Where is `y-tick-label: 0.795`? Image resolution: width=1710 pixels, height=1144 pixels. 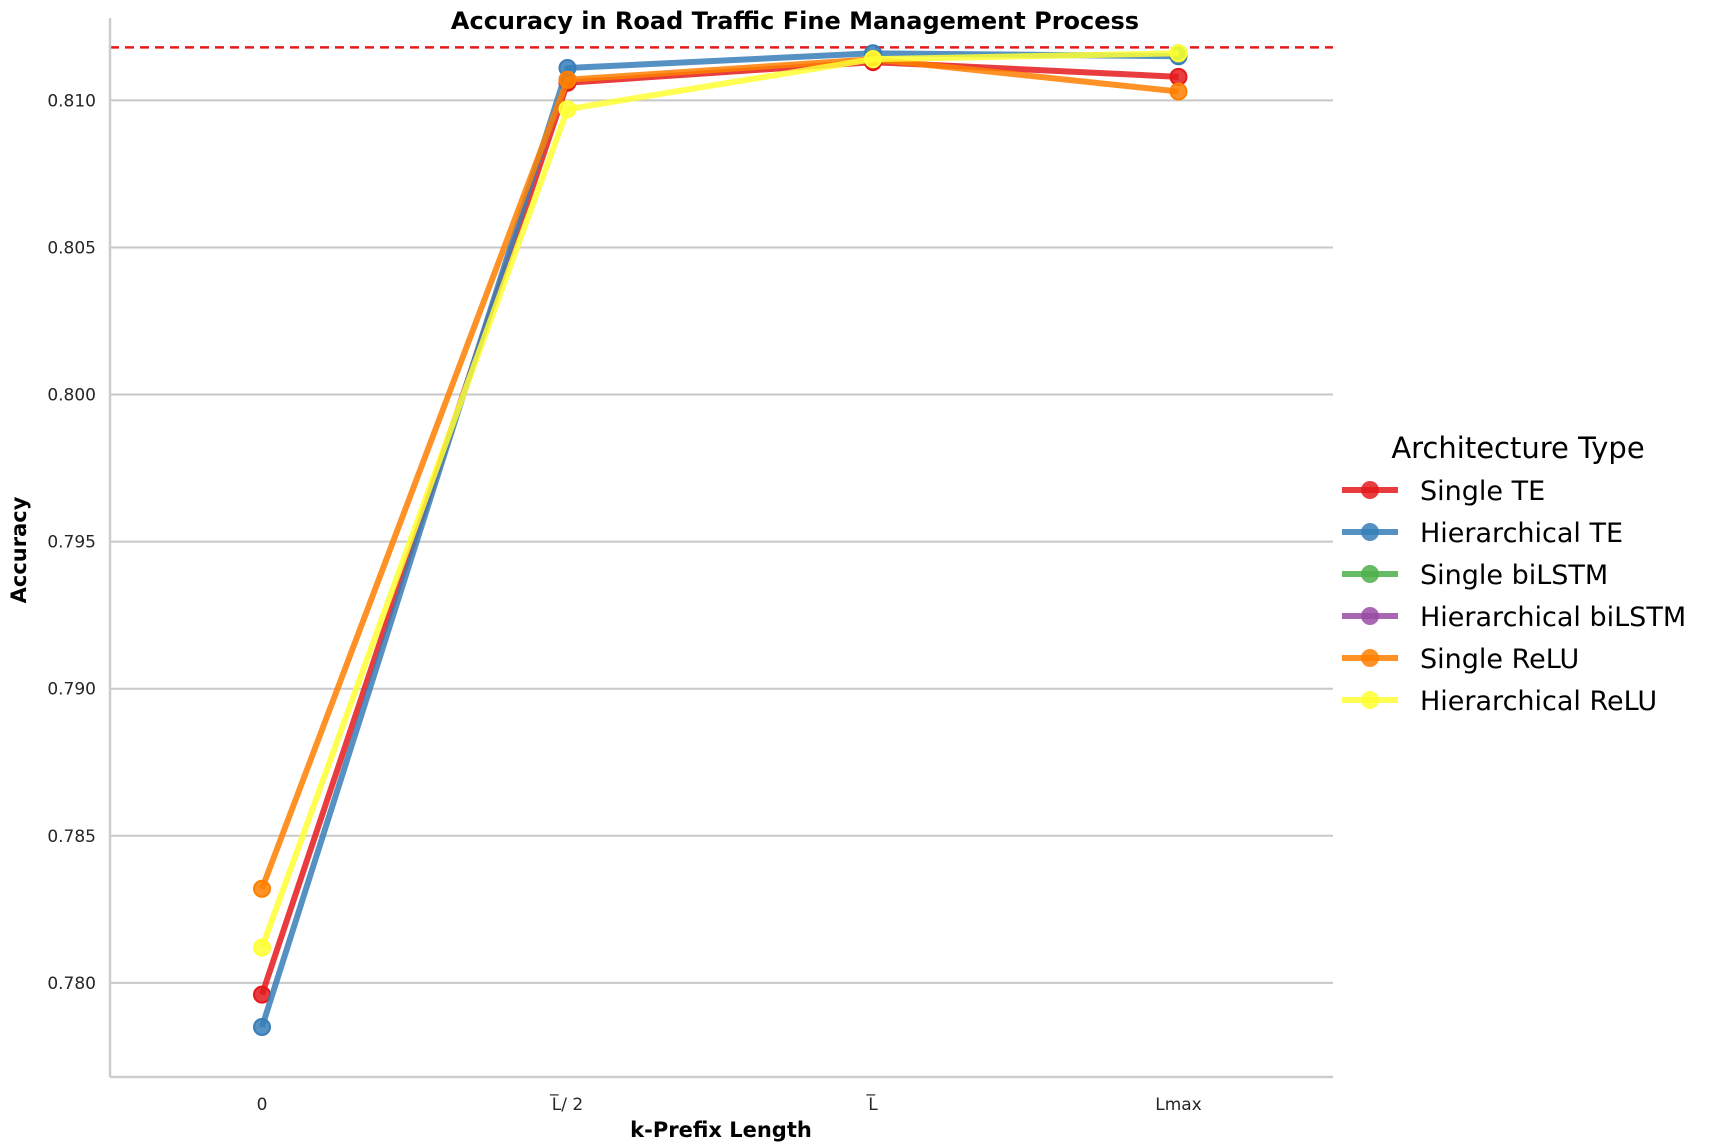
y-tick-label: 0.795 is located at coordinates (71, 543).